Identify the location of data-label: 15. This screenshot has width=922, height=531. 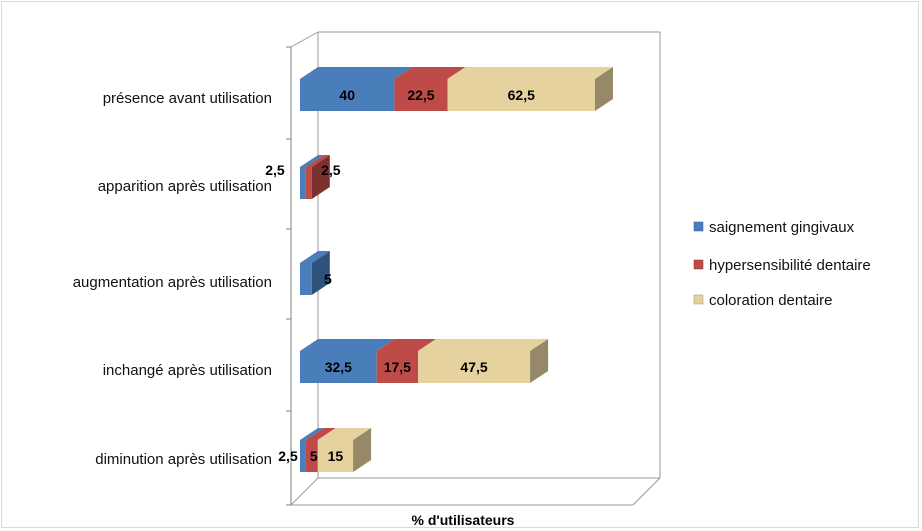
(336, 456).